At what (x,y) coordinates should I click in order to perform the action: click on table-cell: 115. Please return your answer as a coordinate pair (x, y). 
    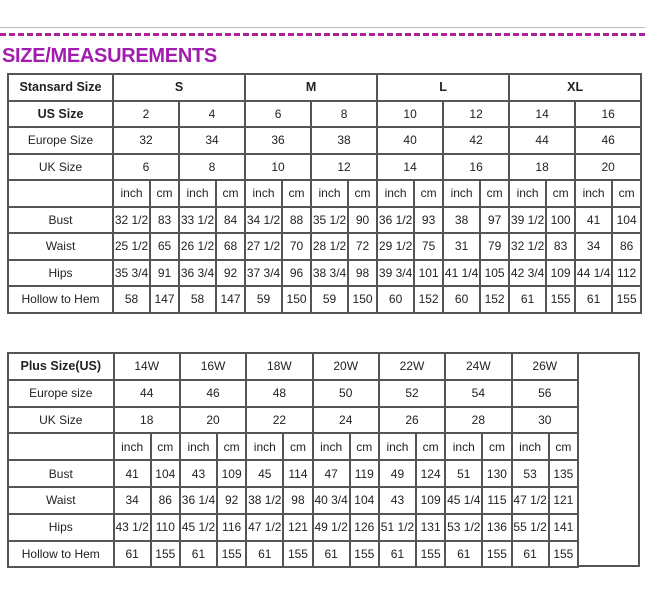
    Looking at the image, I should click on (497, 500).